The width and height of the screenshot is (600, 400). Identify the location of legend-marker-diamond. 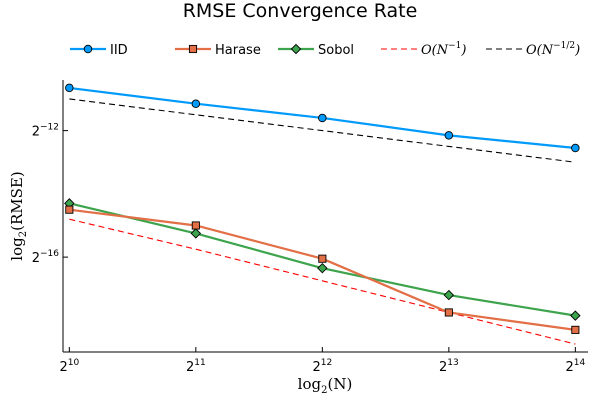
(296, 49).